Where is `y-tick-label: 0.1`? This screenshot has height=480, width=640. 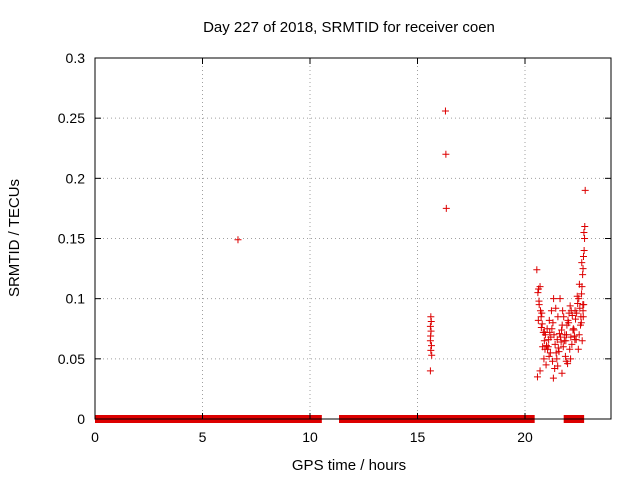 y-tick-label: 0.1 is located at coordinates (76, 299).